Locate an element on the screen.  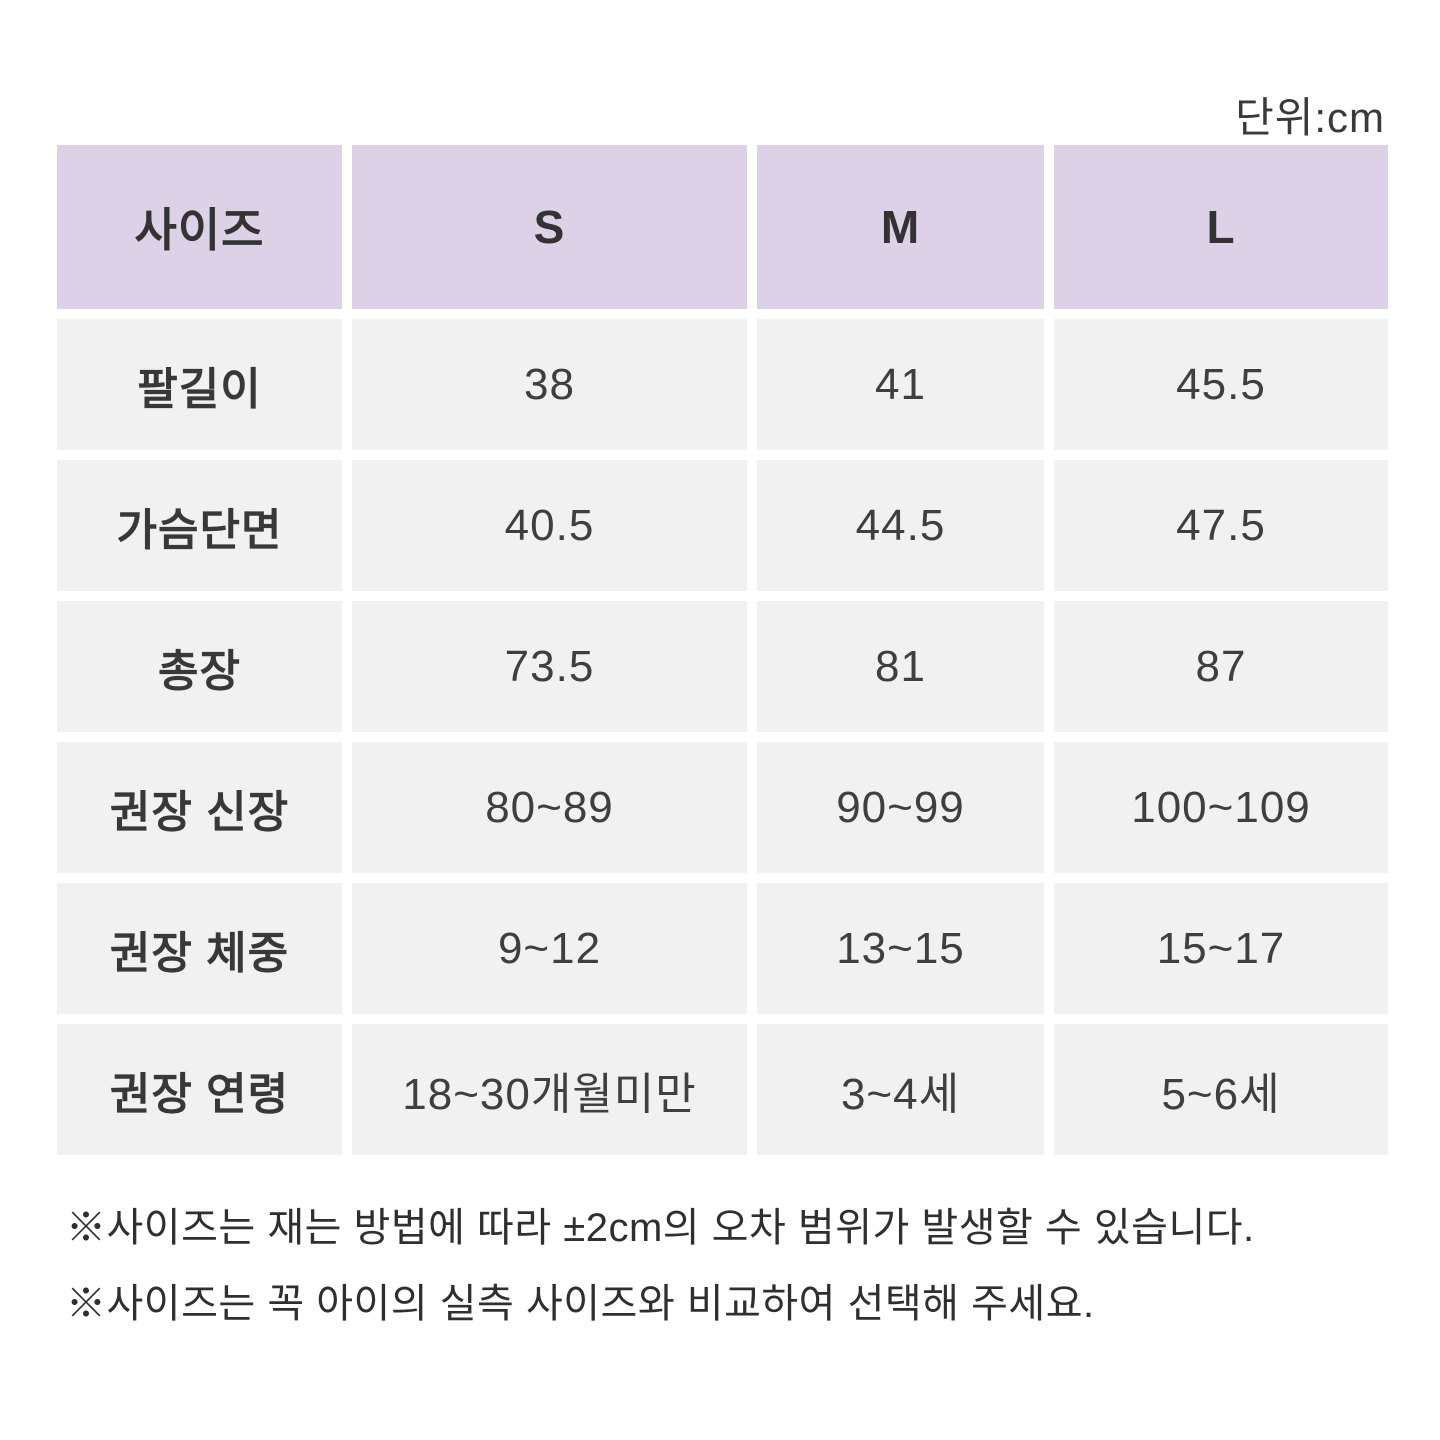
cell-chest-width-m: 44.5 is located at coordinates (900, 525).